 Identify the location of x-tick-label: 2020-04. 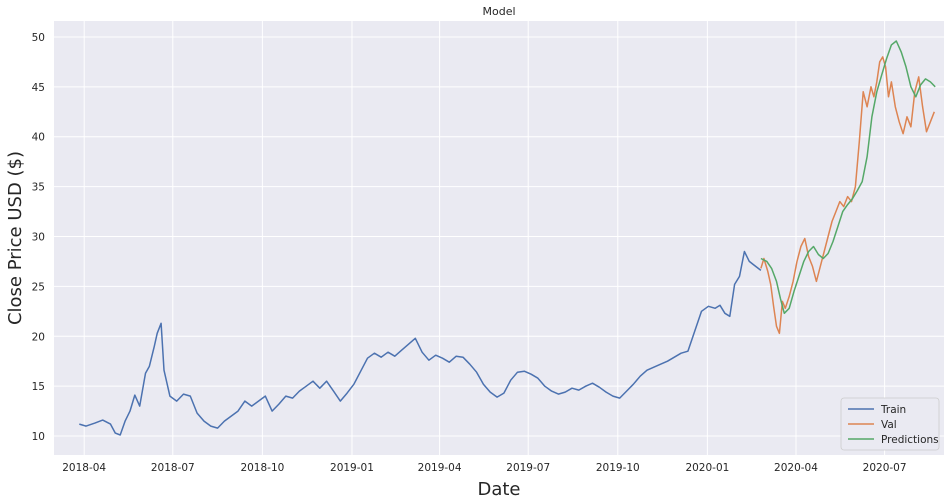
(796, 468).